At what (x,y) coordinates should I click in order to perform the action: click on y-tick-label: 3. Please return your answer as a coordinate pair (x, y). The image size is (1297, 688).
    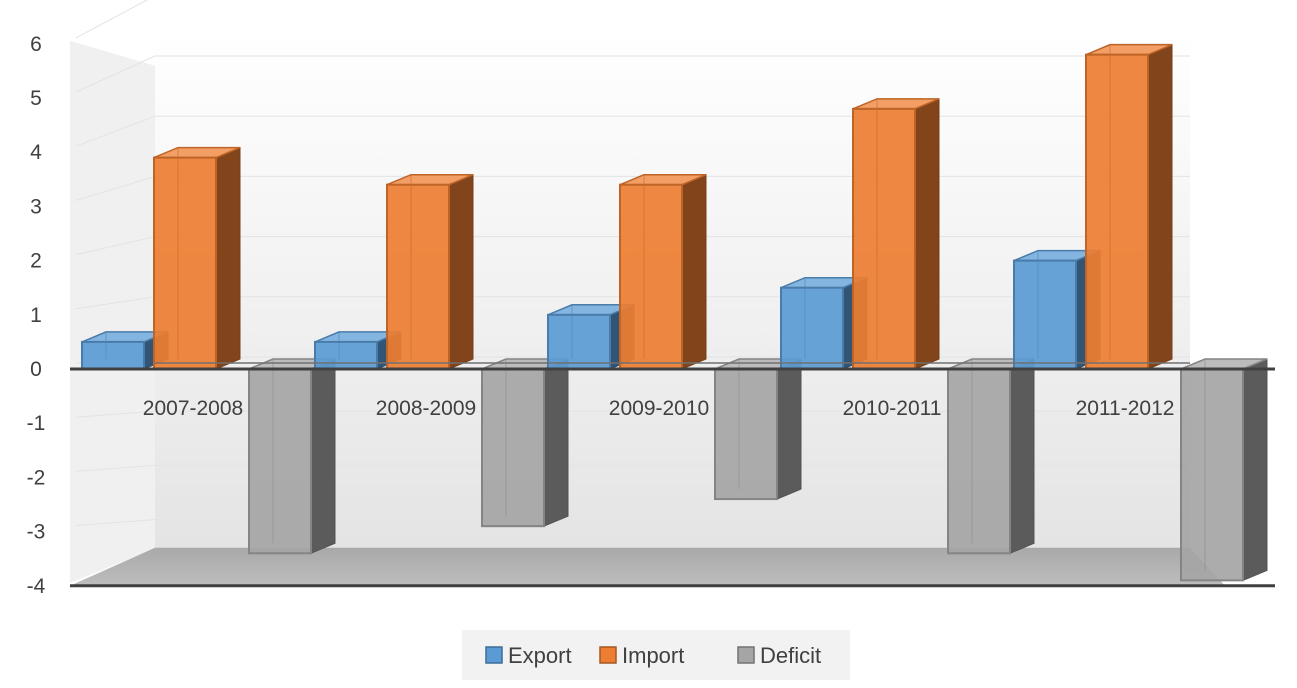
    Looking at the image, I should click on (36, 206).